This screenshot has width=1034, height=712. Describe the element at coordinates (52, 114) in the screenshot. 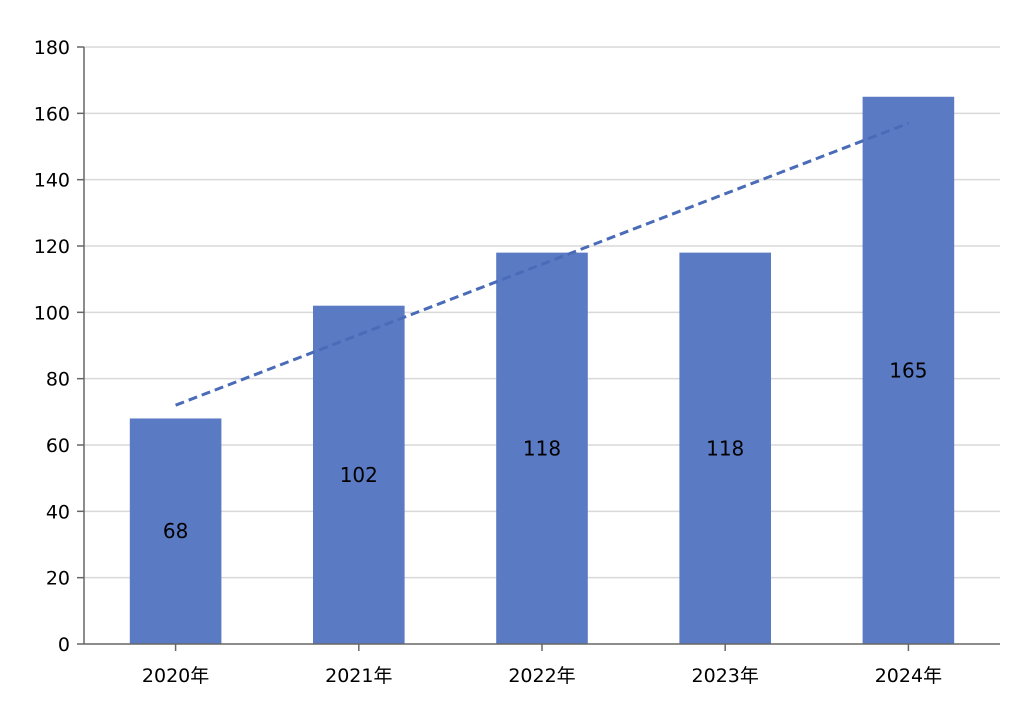

I see `y-tick-label: 160` at that location.